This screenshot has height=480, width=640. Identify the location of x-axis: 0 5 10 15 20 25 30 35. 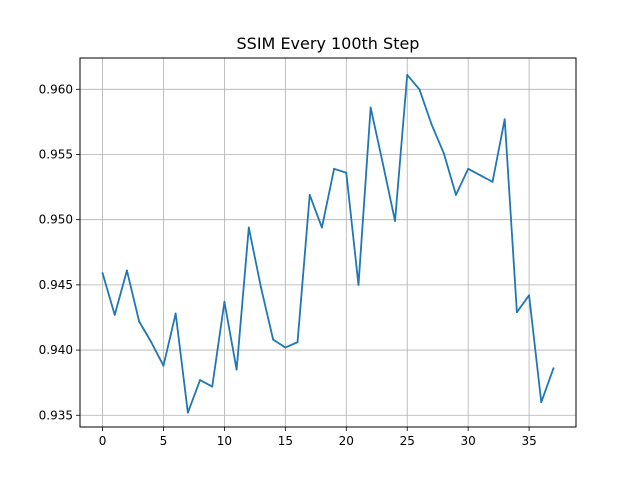
(318, 437).